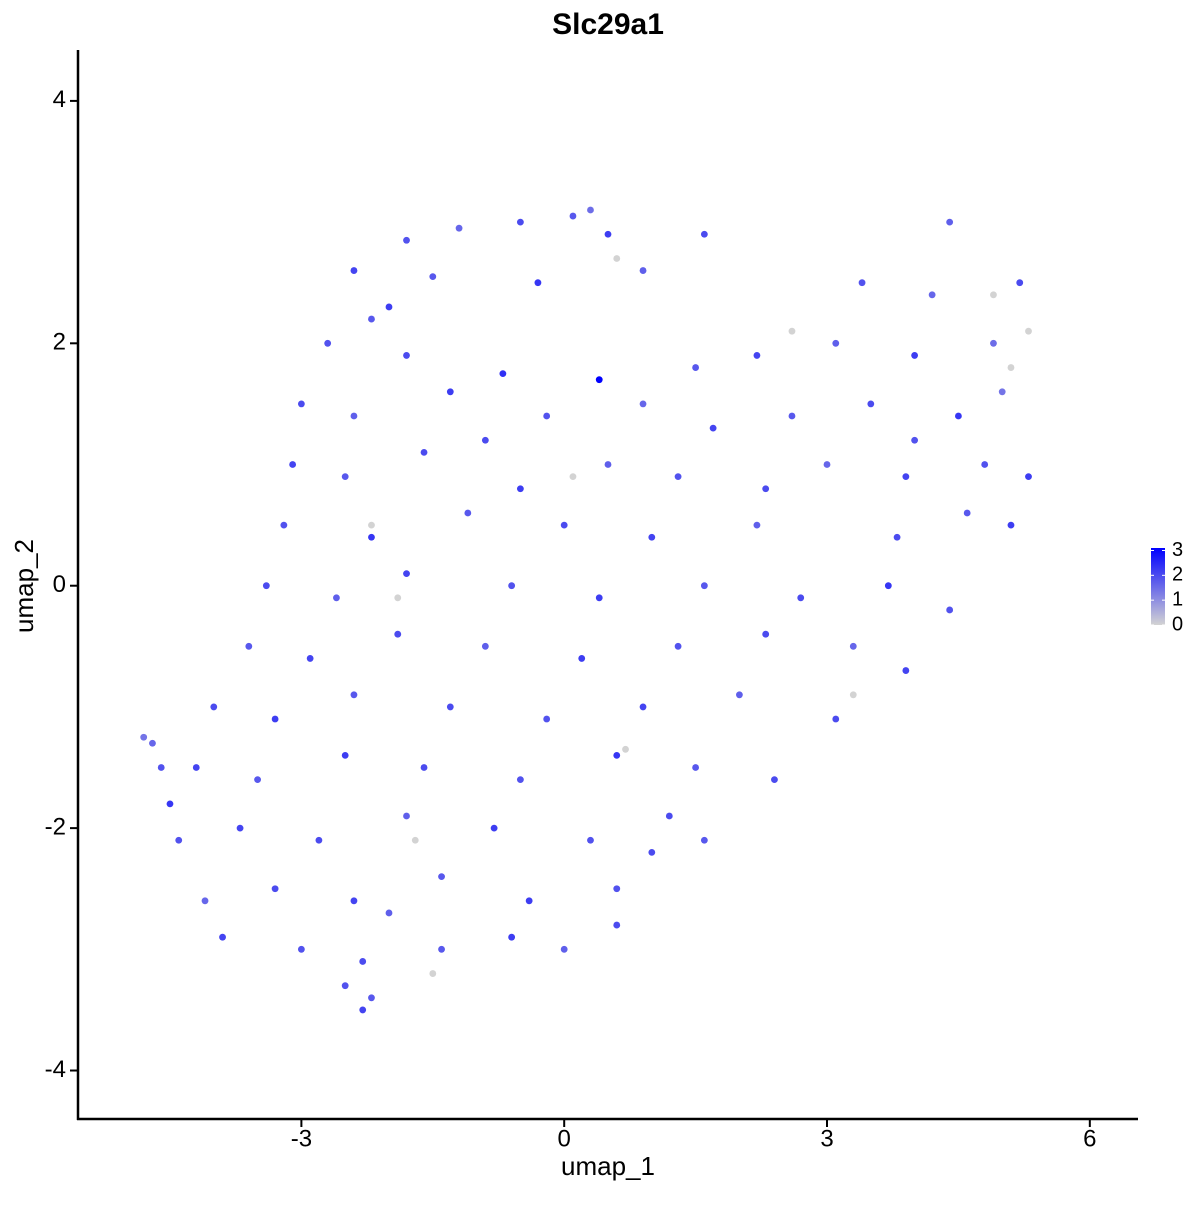  I want to click on x-axis-title: umap_1, so click(608, 1166).